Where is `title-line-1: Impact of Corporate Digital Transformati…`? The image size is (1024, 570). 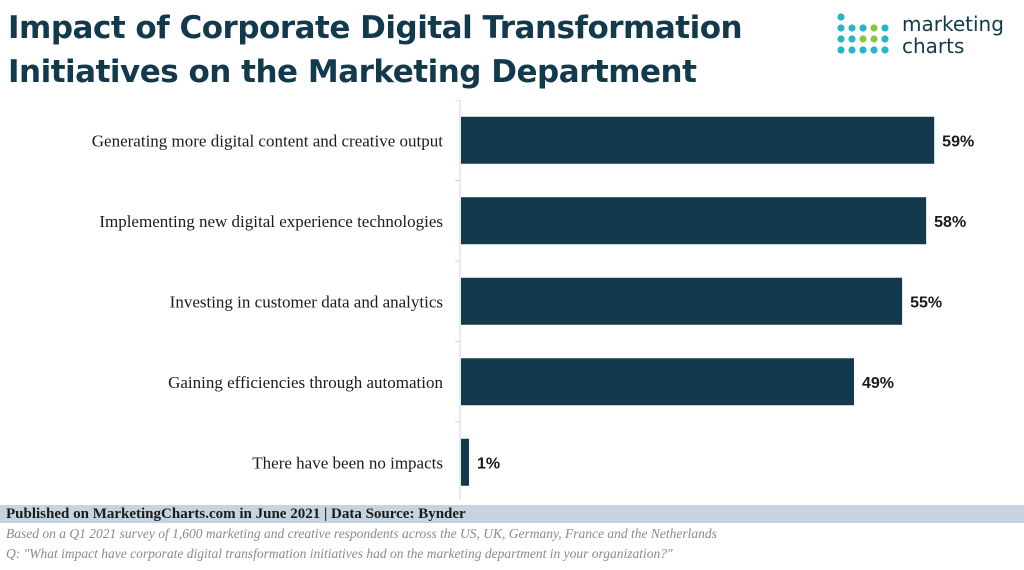 title-line-1: Impact of Corporate Digital Transformati… is located at coordinates (375, 28).